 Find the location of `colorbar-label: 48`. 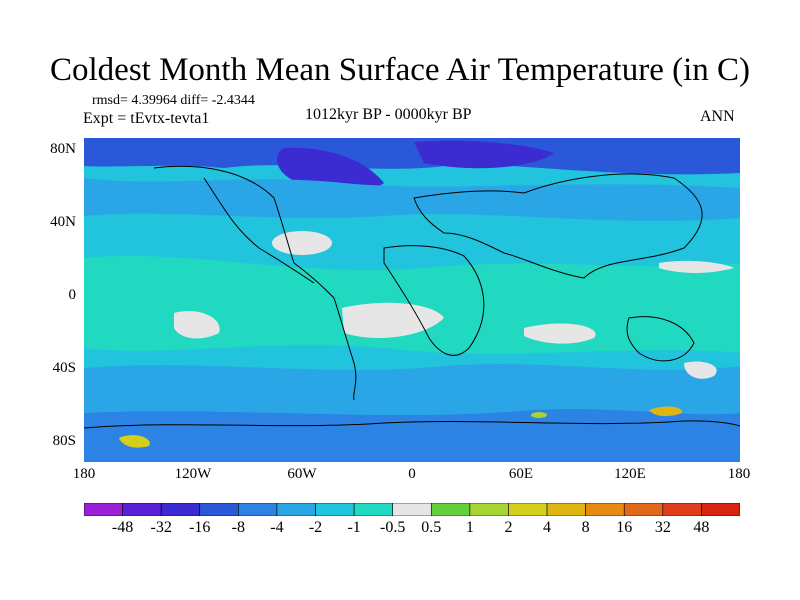

colorbar-label: 48 is located at coordinates (701, 527).